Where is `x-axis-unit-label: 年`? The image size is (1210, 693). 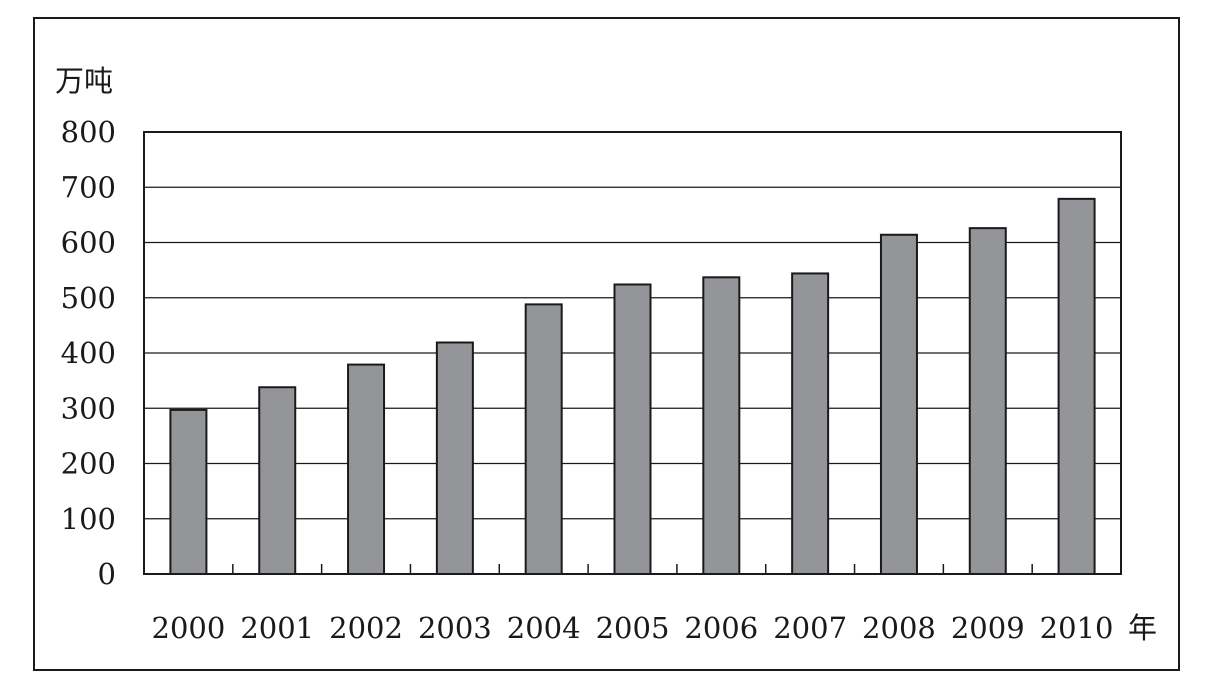 x-axis-unit-label: 年 is located at coordinates (1142, 628).